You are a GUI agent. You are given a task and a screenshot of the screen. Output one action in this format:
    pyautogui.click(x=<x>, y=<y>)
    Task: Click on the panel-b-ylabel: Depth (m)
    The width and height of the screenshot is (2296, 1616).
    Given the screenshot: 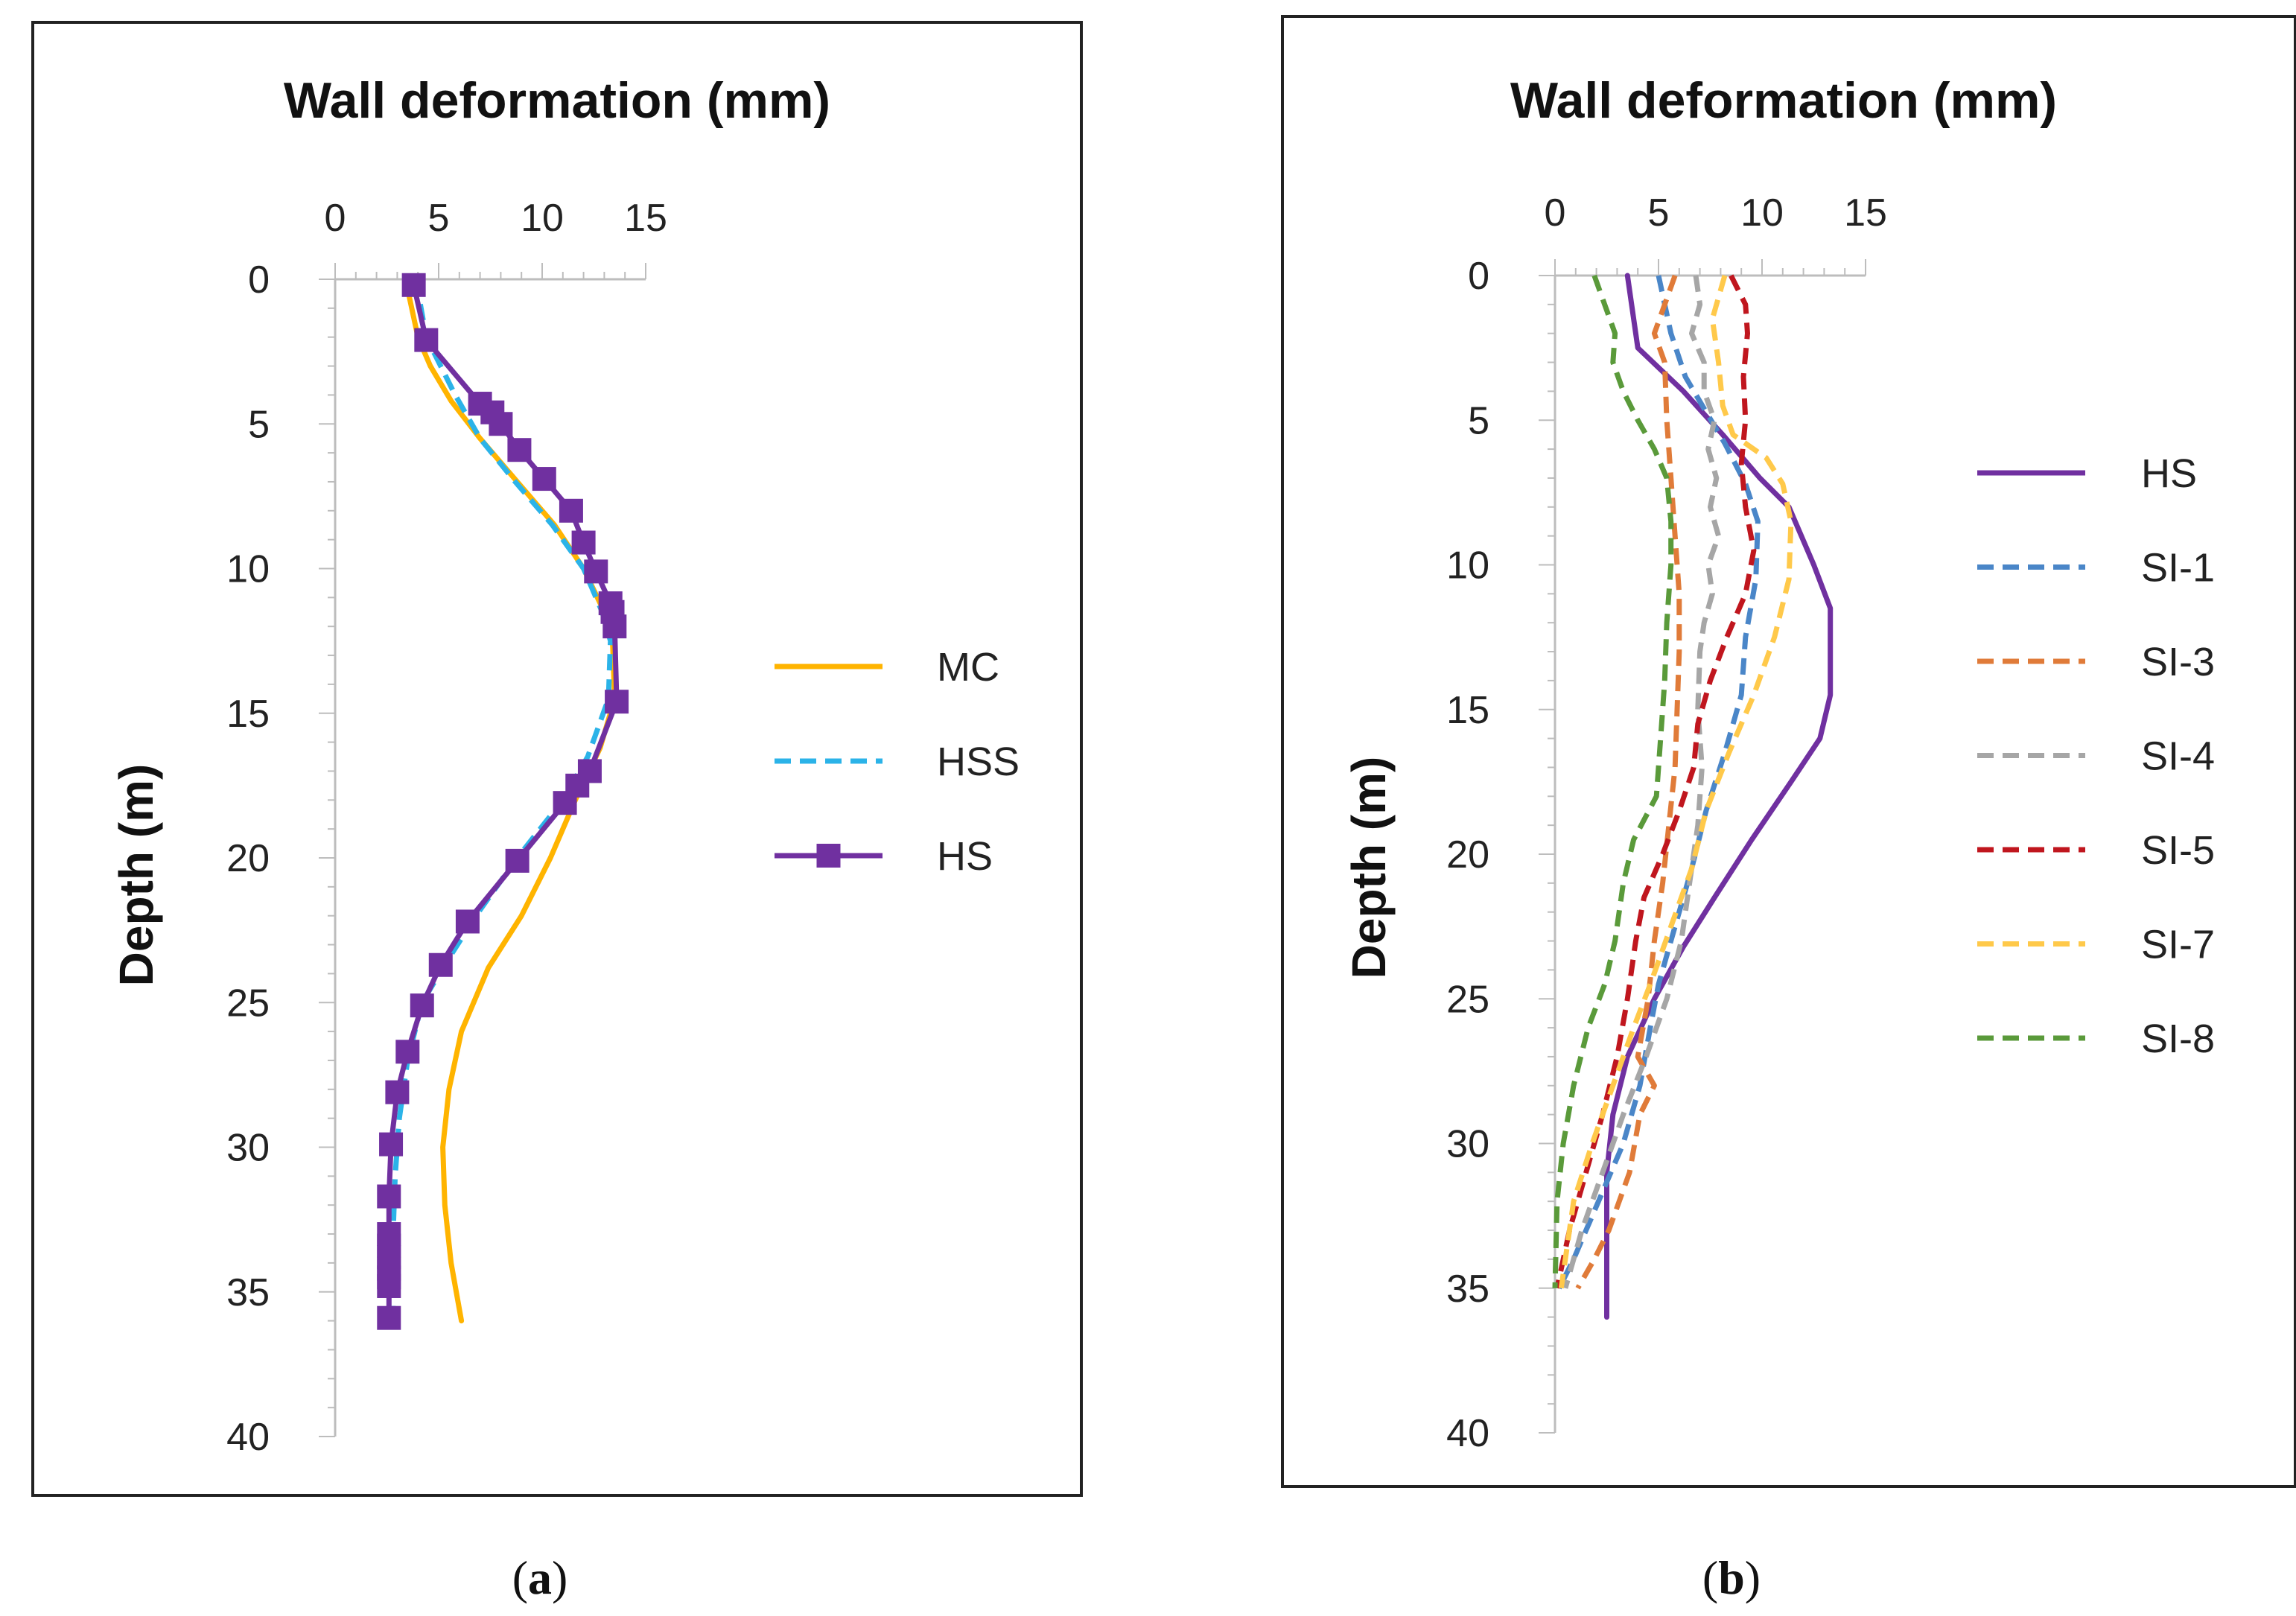 What is the action you would take?
    pyautogui.click(x=1369, y=868)
    